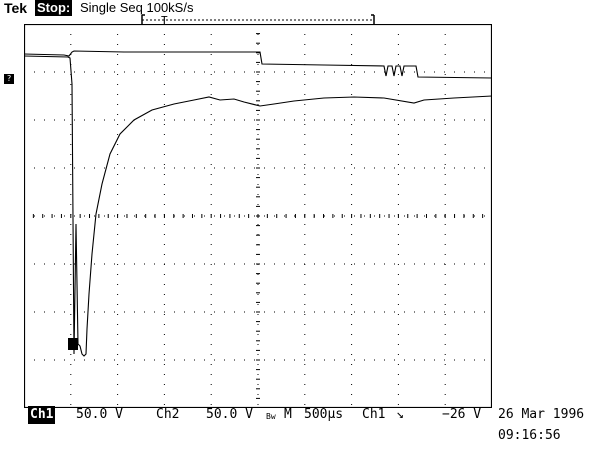 The width and height of the screenshot is (600, 451). I want to click on acquisition-mode-label: Single Seq 100kS/s, so click(137, 7).